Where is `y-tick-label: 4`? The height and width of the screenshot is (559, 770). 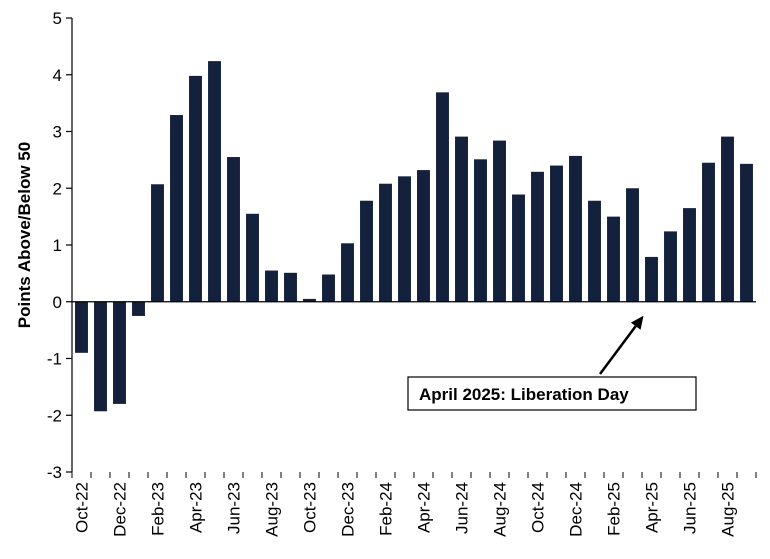 y-tick-label: 4 is located at coordinates (57, 75).